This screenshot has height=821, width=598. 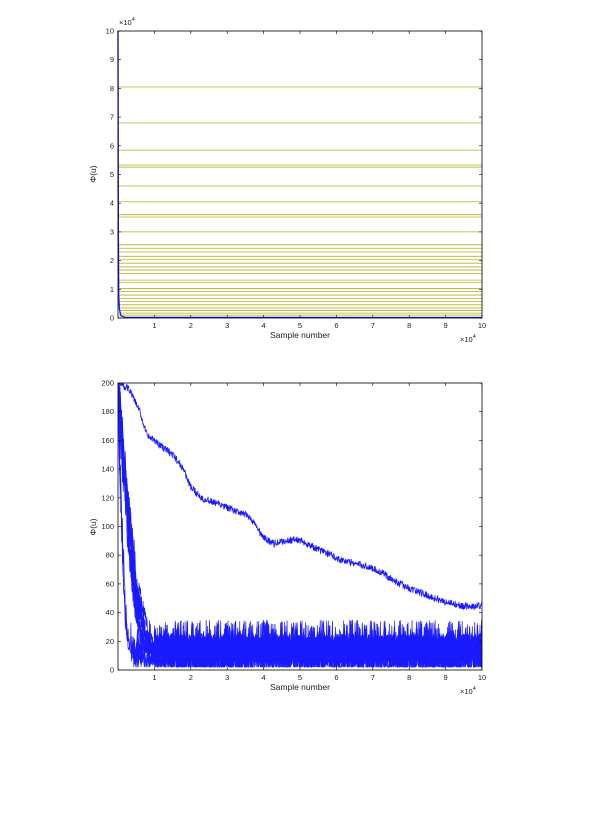 What do you see at coordinates (107, 526) in the screenshot?
I see `bottom-y-tick-label: 100` at bounding box center [107, 526].